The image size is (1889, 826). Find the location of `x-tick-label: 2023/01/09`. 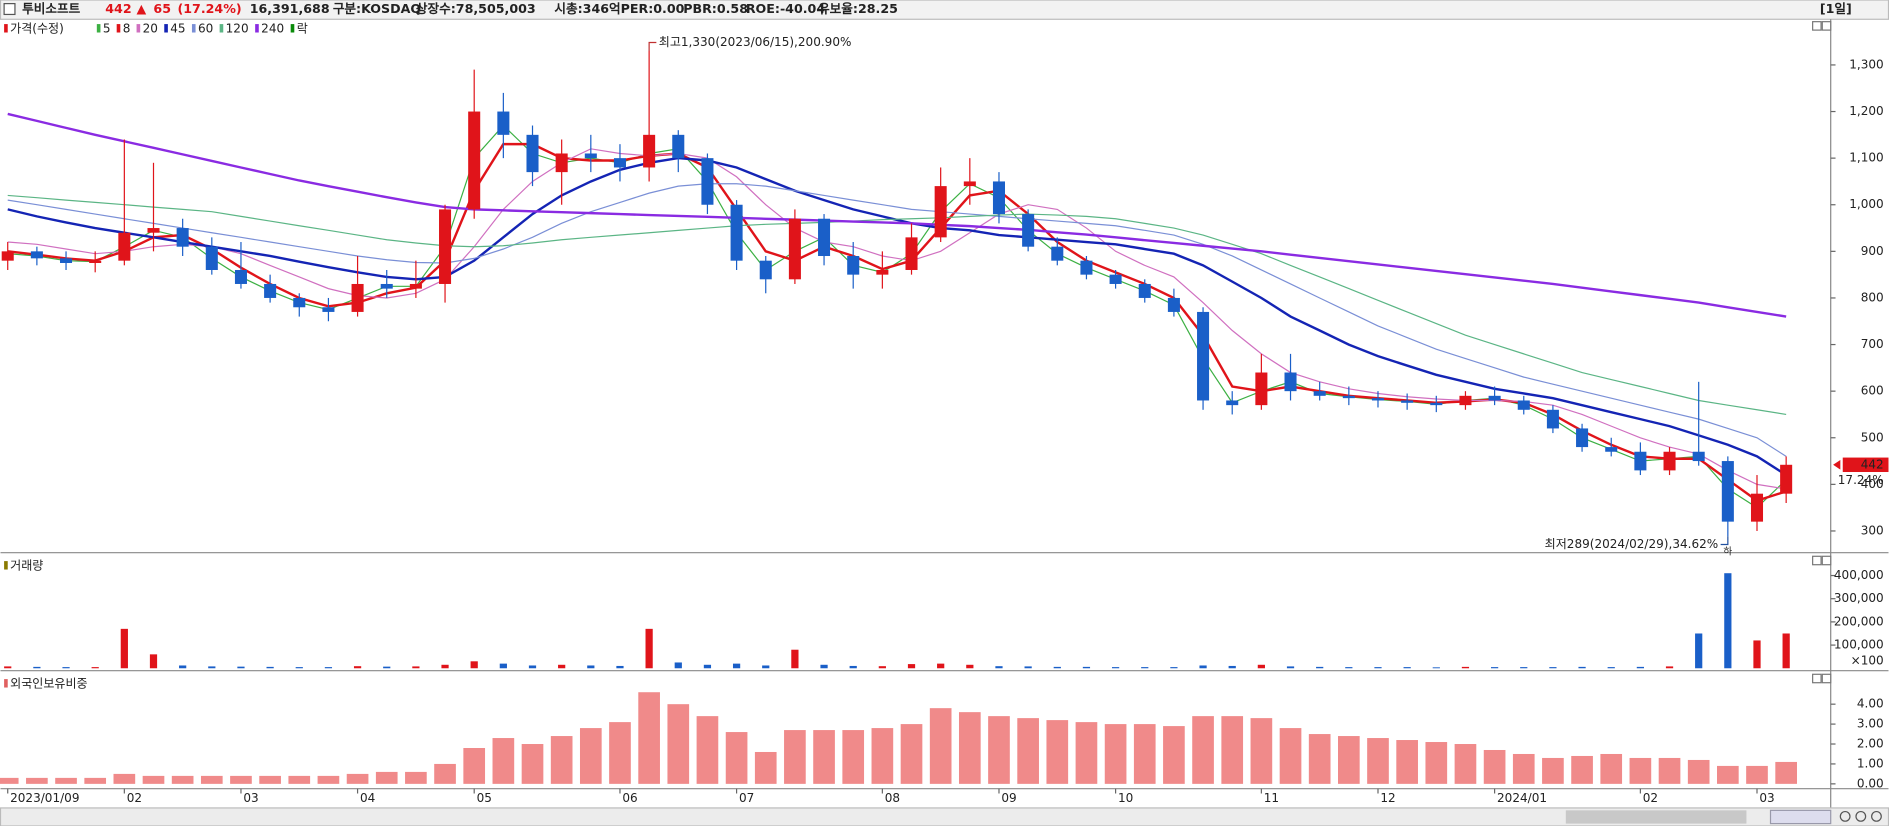

x-tick-label: 2023/01/09 is located at coordinates (44, 798).